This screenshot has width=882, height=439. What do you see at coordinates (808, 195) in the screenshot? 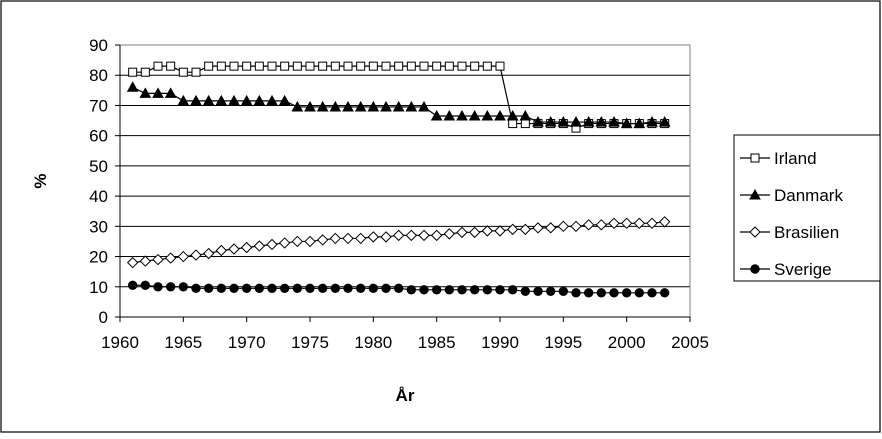
I see `legend-label-danmark: Danmark` at bounding box center [808, 195].